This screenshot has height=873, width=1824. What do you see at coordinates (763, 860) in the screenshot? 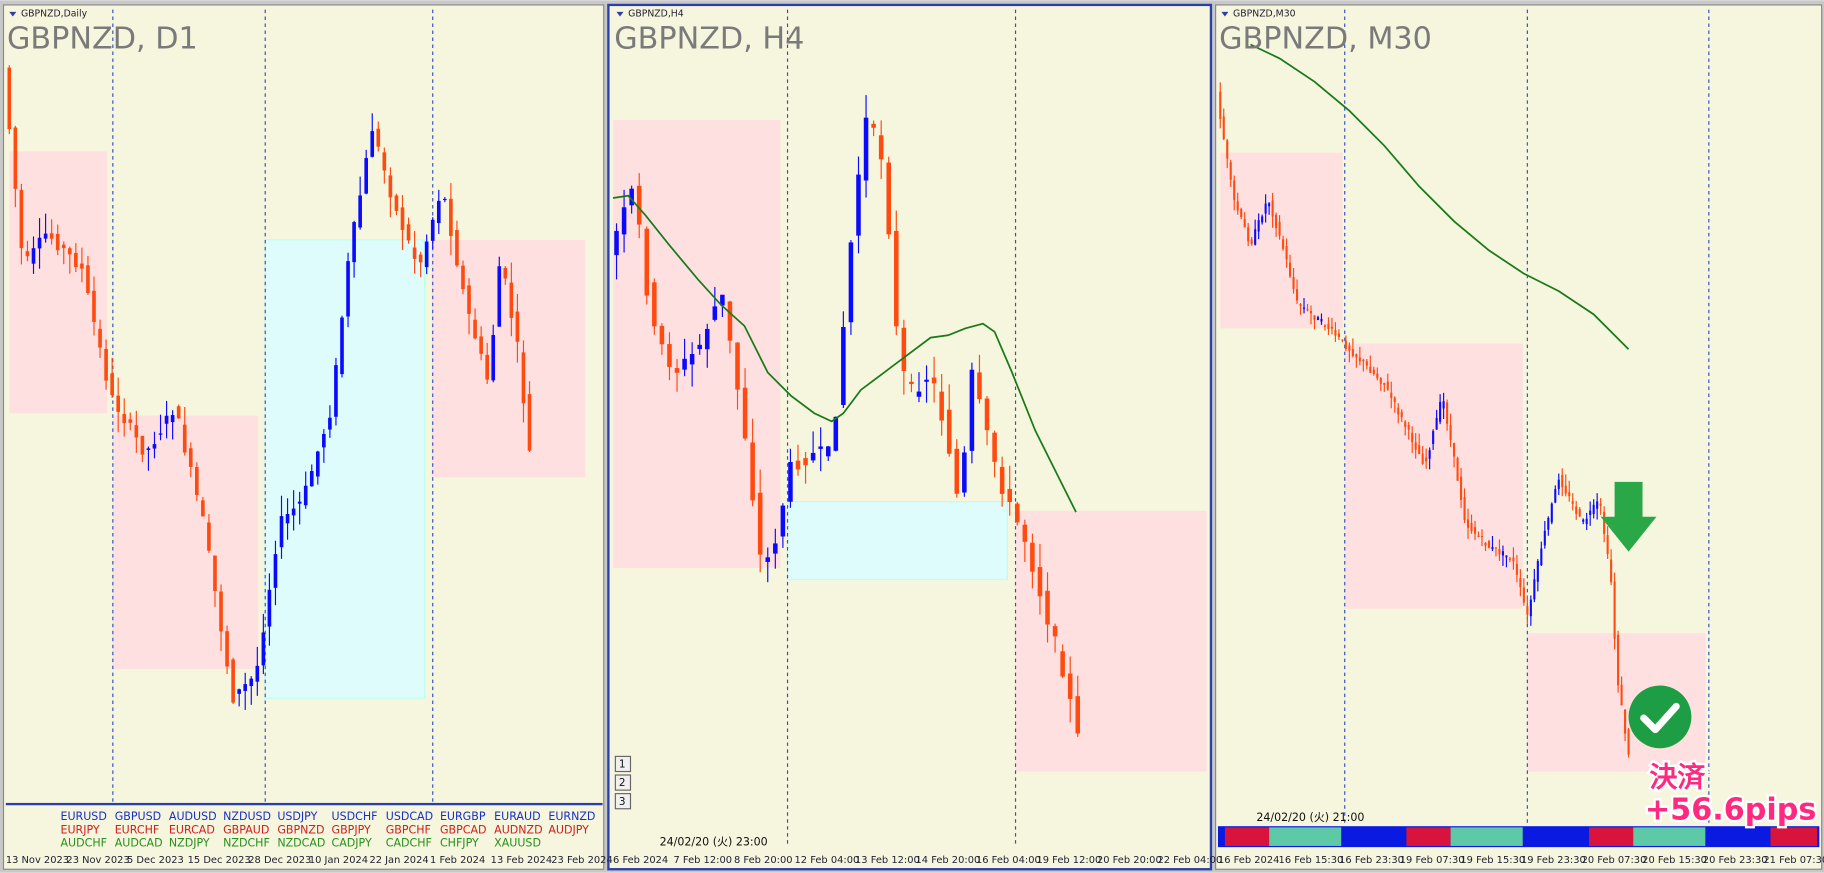
I see `time-label: 8 Feb 20:00` at bounding box center [763, 860].